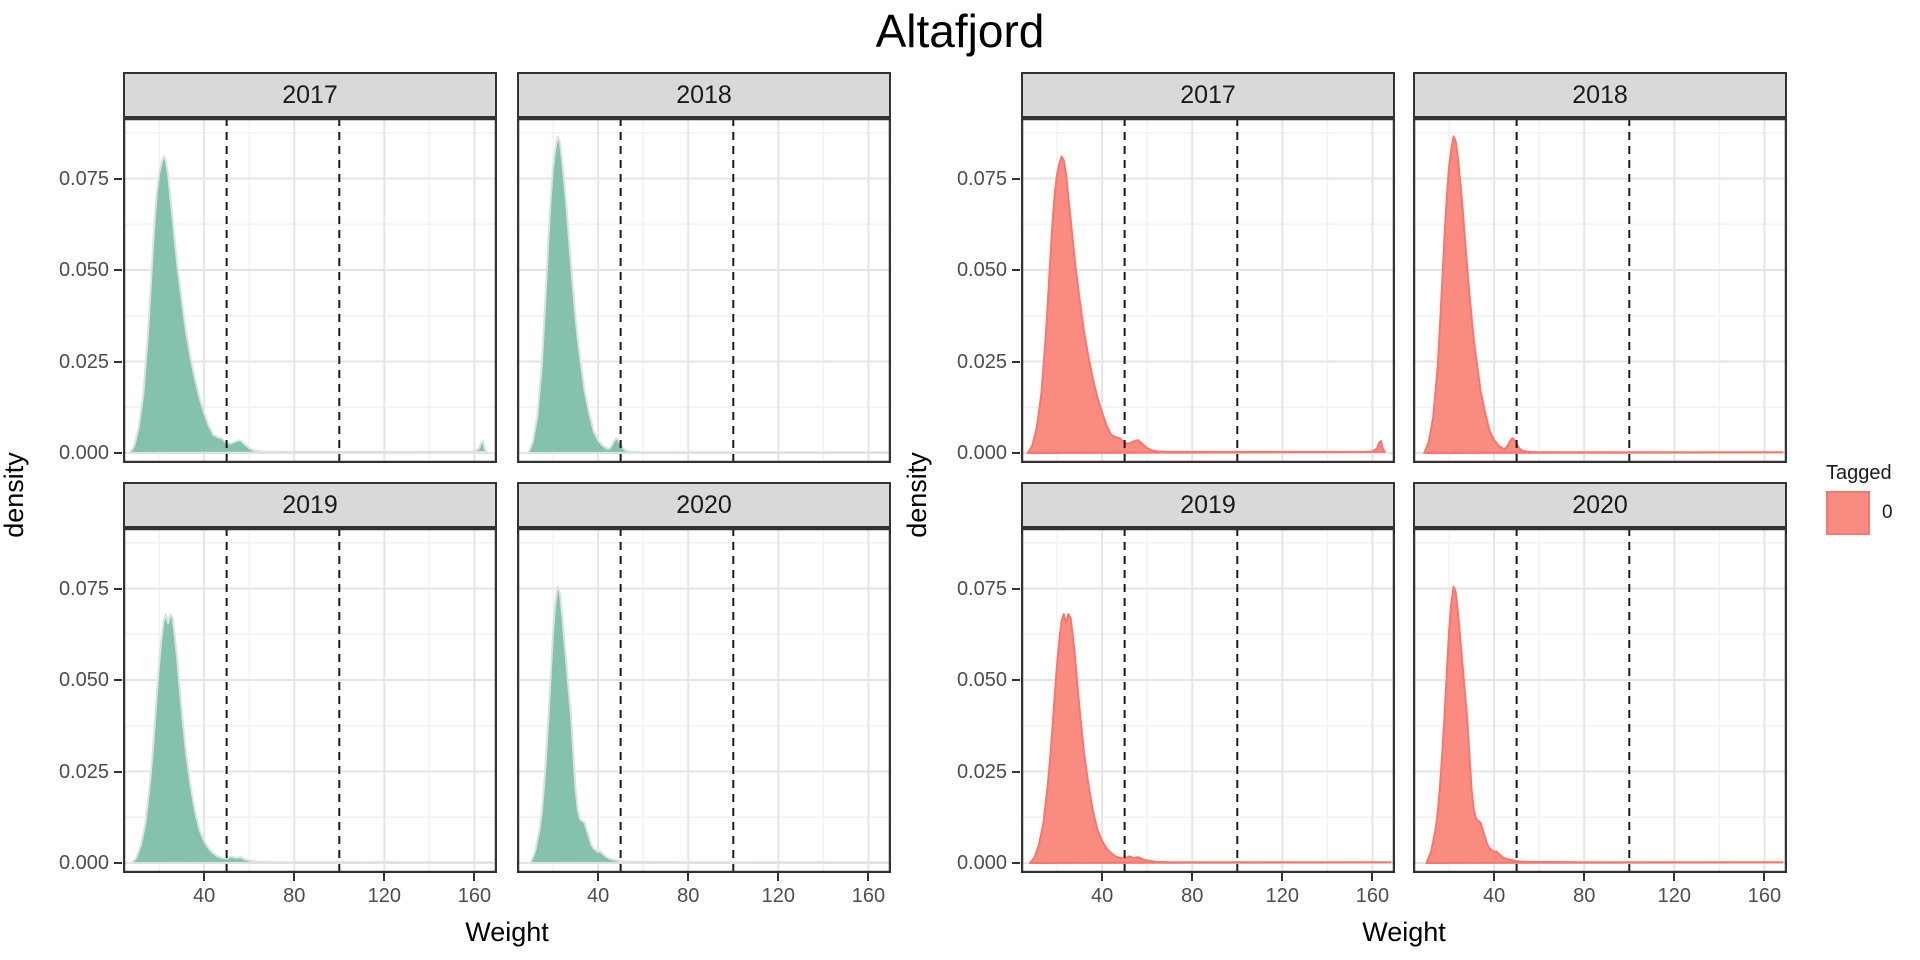 Image resolution: width=1920 pixels, height=960 pixels. Describe the element at coordinates (960, 31) in the screenshot. I see `chart-title: Altafjord` at that location.